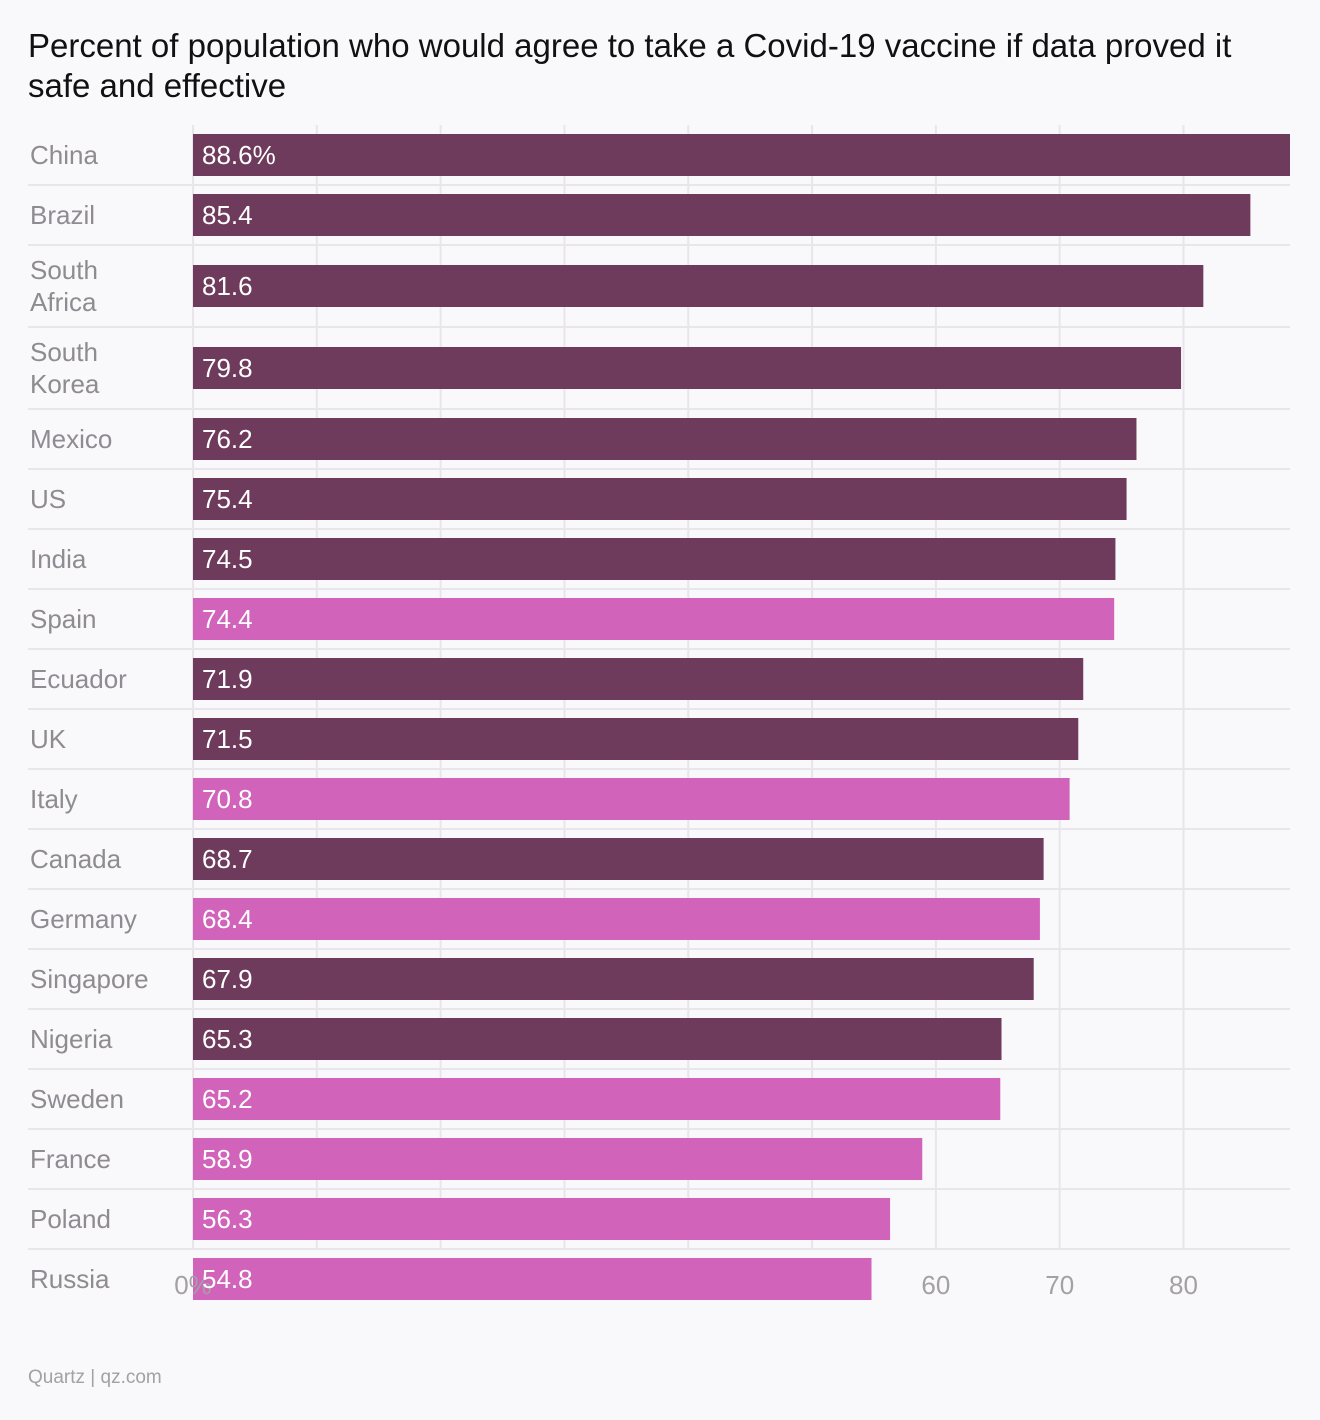 The image size is (1320, 1420). Describe the element at coordinates (70, 1279) in the screenshot. I see `category-label-russia: Russia` at that location.